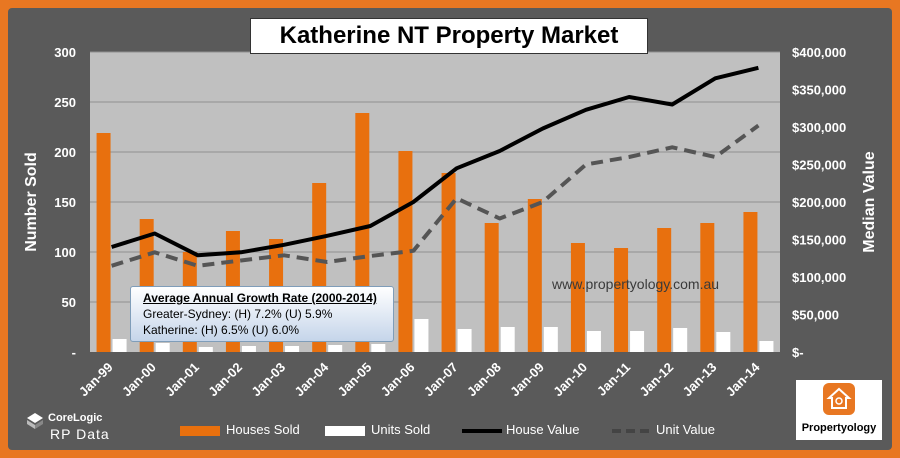 The height and width of the screenshot is (458, 900). I want to click on y2-tick-label: $200,000, so click(819, 202).